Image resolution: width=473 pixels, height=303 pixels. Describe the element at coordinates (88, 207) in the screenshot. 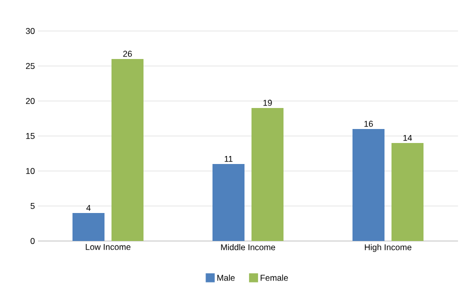

I see `data-label: 4` at that location.